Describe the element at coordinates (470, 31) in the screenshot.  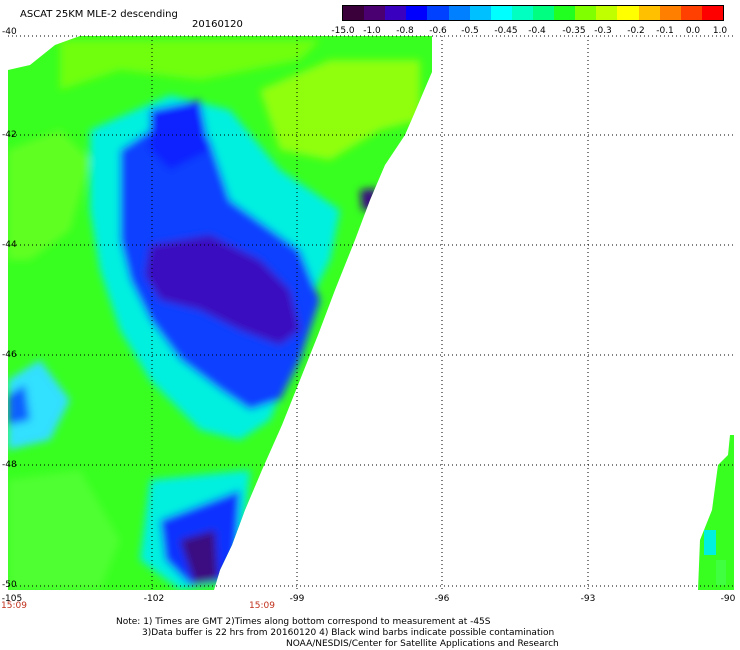
I see `colorbar-tick: -0.5` at that location.